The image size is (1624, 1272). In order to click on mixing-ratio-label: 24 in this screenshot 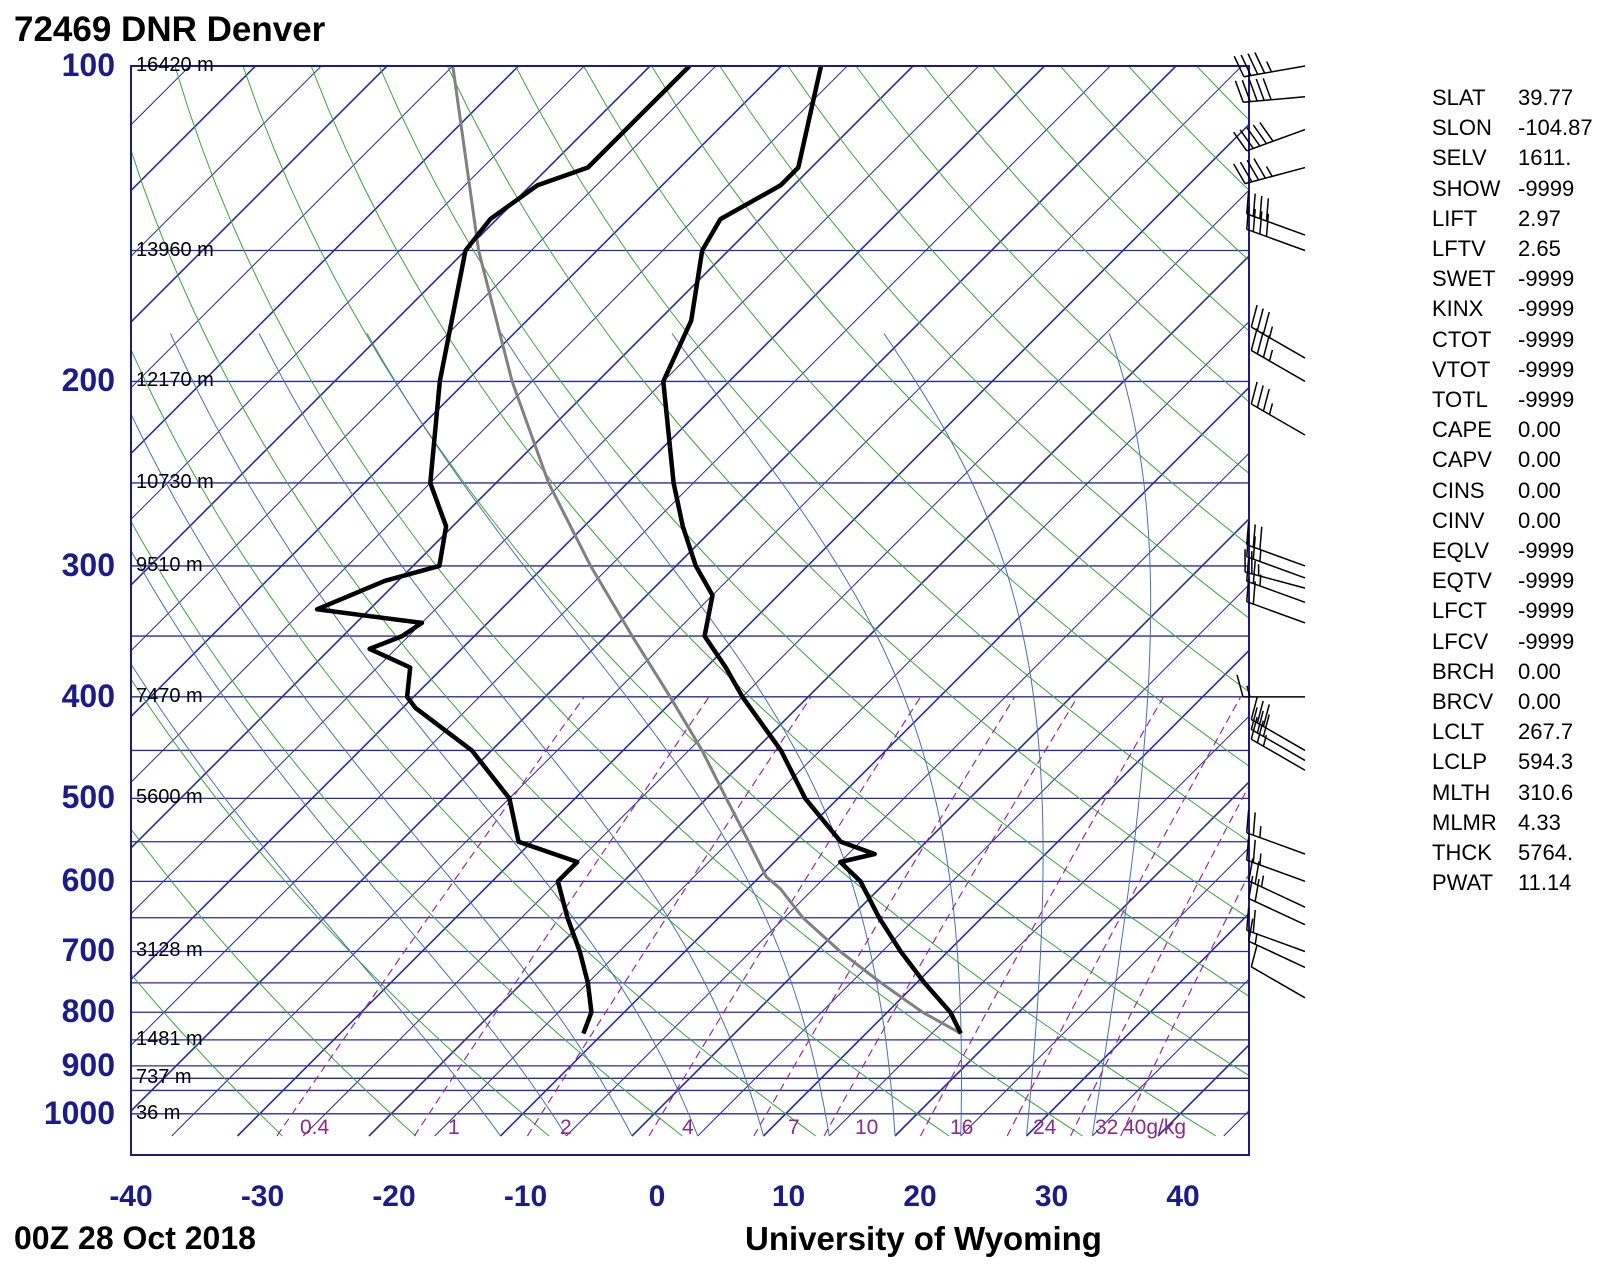, I will do `click(1045, 1127)`.